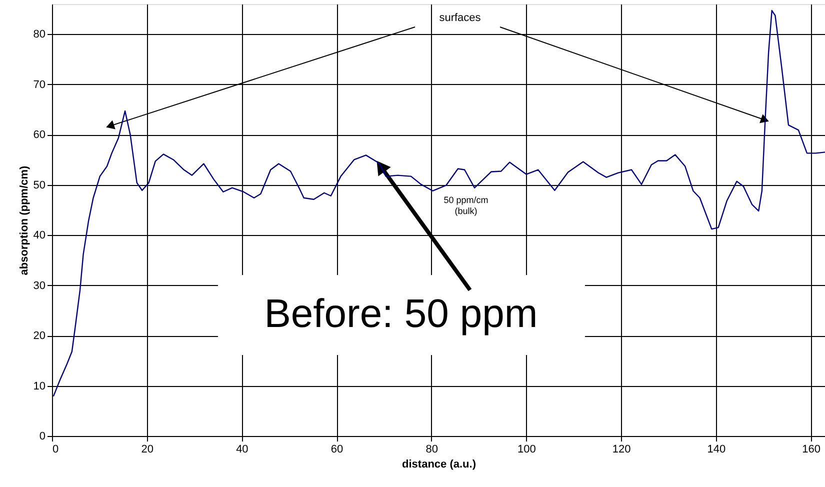 The height and width of the screenshot is (487, 825). Describe the element at coordinates (401, 314) in the screenshot. I see `annotation: Before: 50 ppm` at that location.